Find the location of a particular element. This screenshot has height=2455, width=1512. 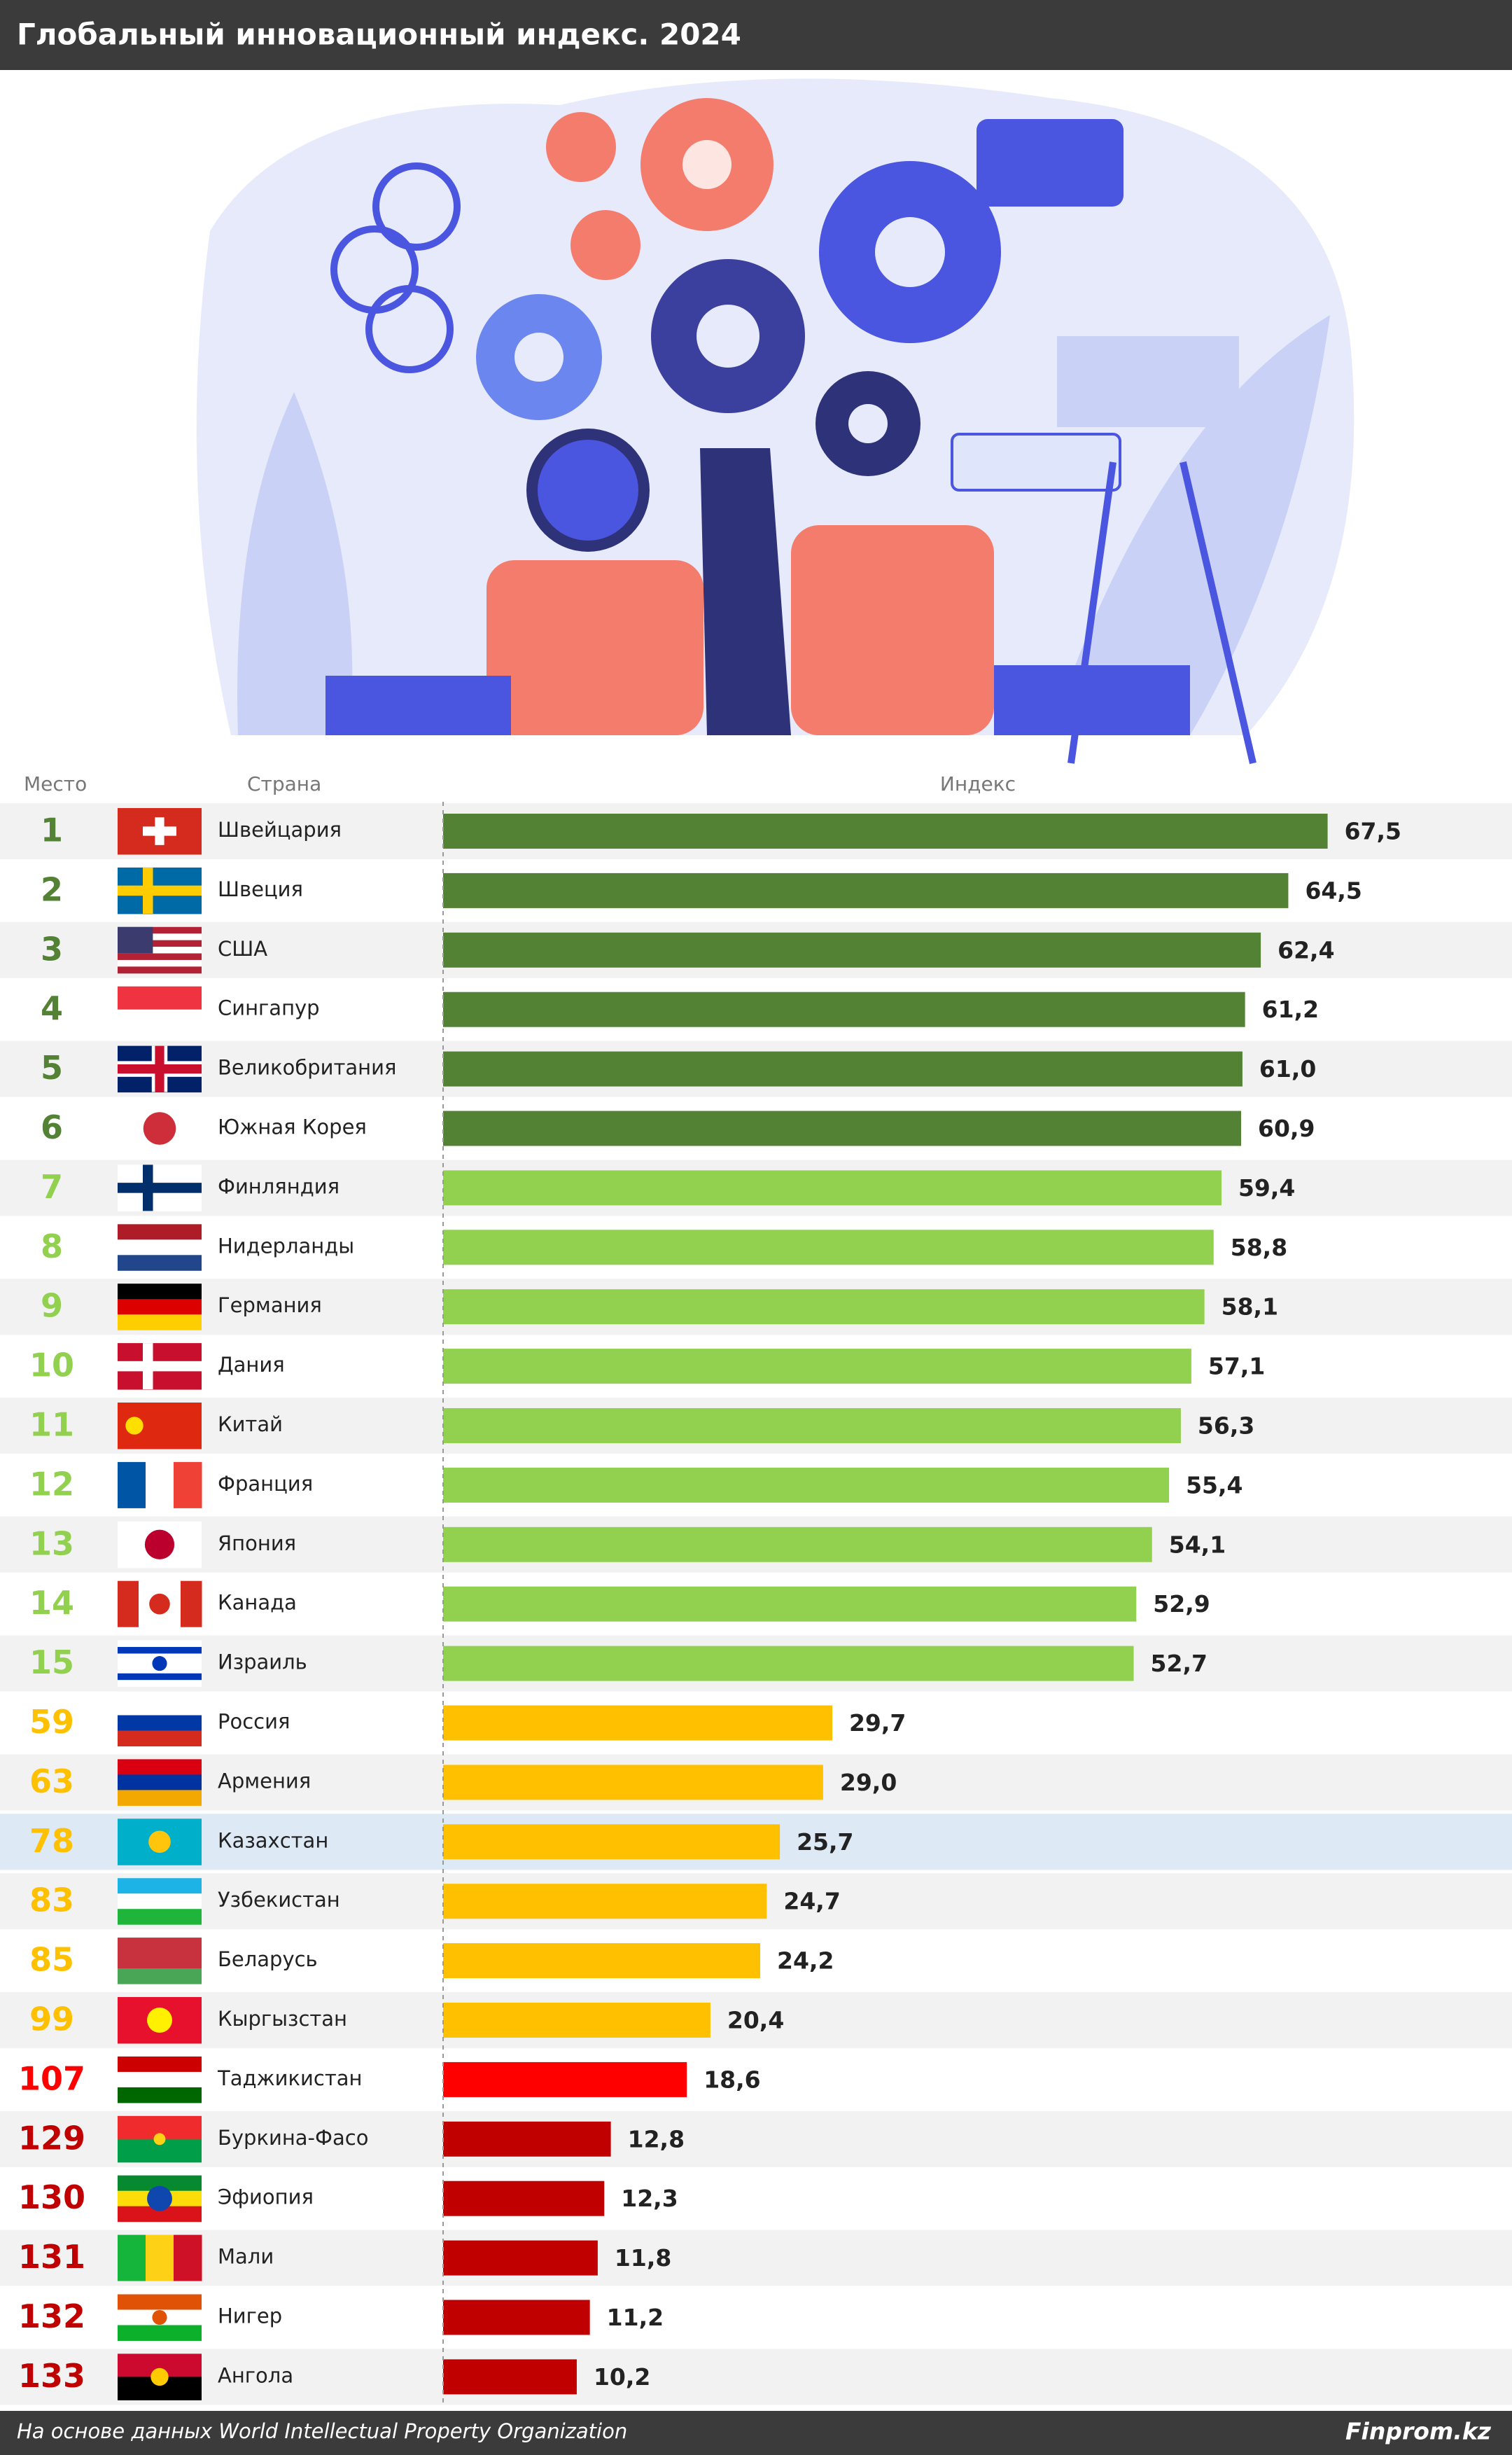

value-label: 24,2 is located at coordinates (805, 1961).